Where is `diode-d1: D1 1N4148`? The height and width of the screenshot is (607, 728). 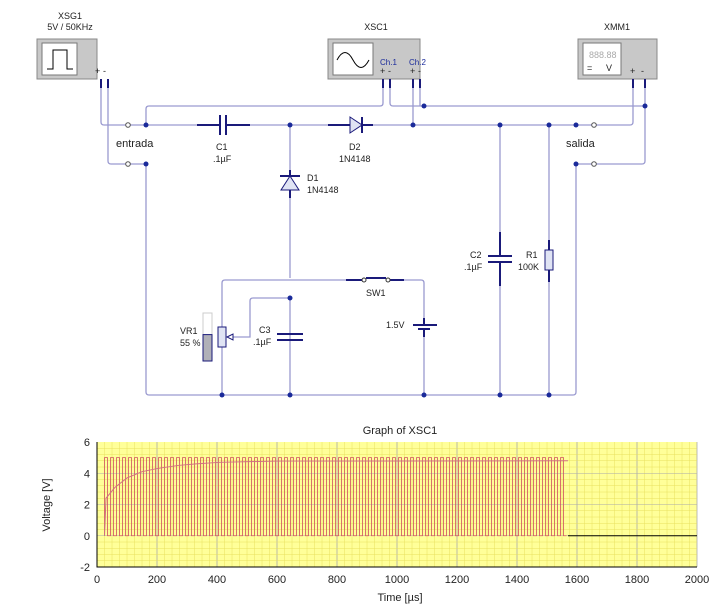
diode-d1: D1 1N4148 is located at coordinates (309, 184).